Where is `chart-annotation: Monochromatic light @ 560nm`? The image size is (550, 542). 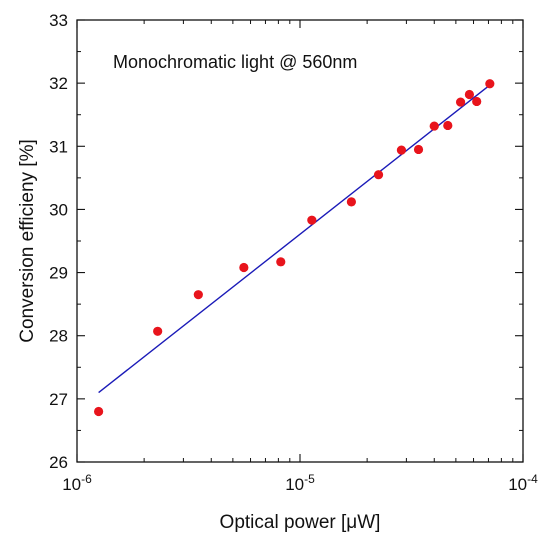 chart-annotation: Monochromatic light @ 560nm is located at coordinates (235, 62).